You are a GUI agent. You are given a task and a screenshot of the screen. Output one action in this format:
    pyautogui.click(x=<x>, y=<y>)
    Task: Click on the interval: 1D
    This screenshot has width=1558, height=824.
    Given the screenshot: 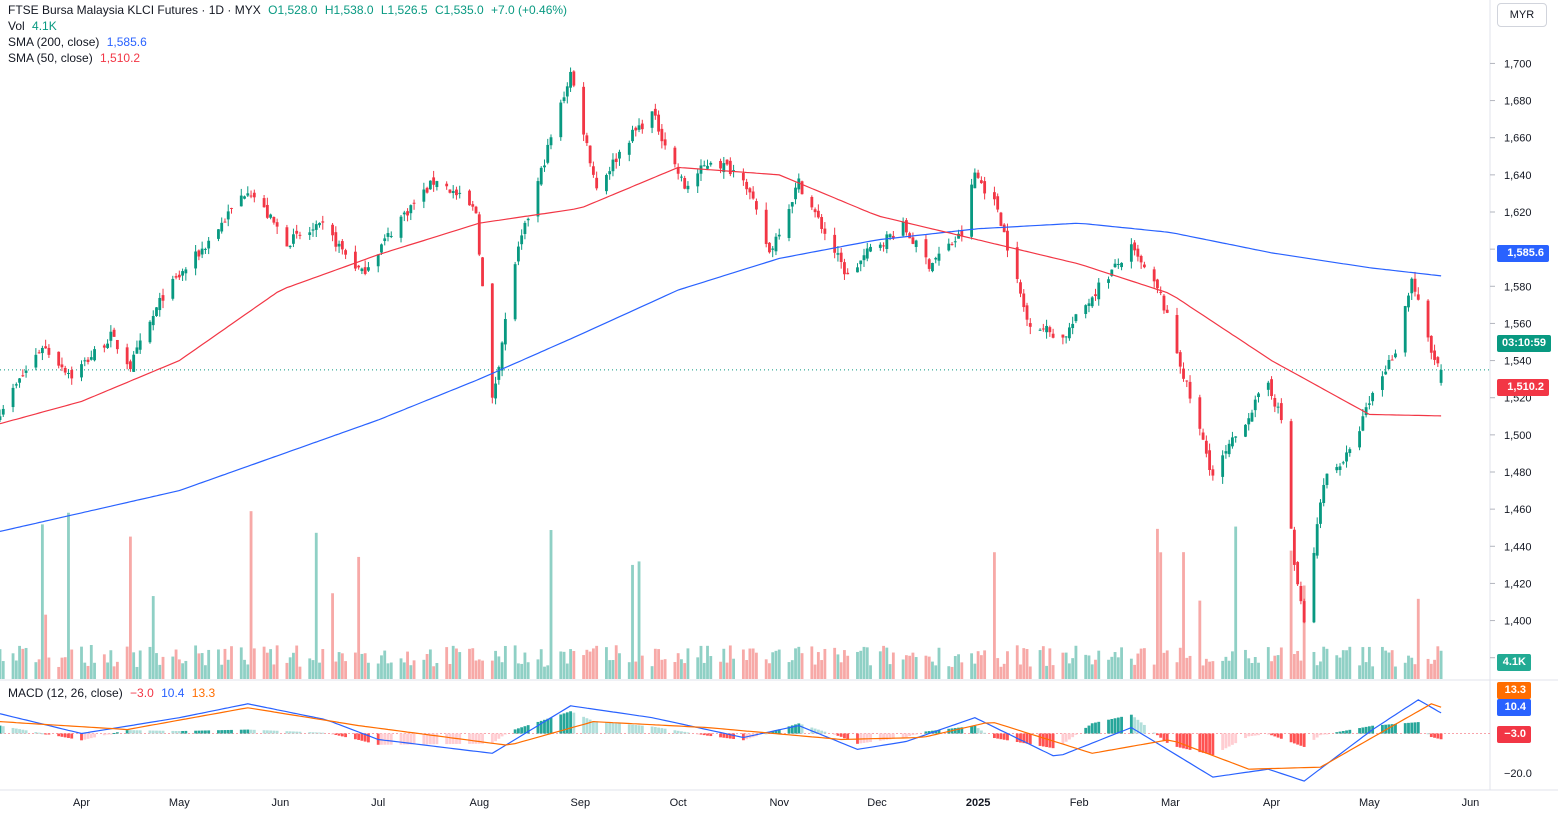 What is the action you would take?
    pyautogui.click(x=216, y=10)
    